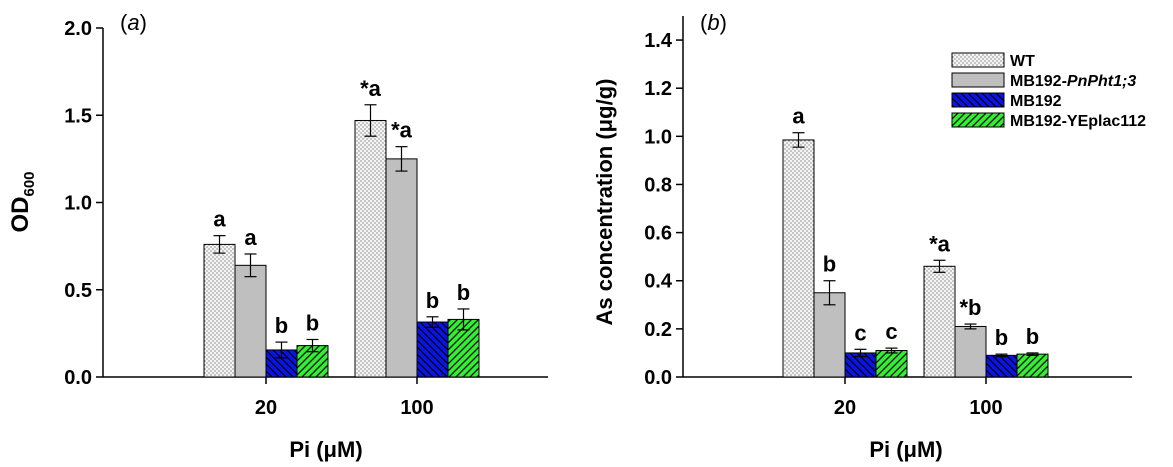 This screenshot has height=467, width=1173. What do you see at coordinates (658, 234) in the screenshot?
I see `y-tick-label: 0.6` at bounding box center [658, 234].